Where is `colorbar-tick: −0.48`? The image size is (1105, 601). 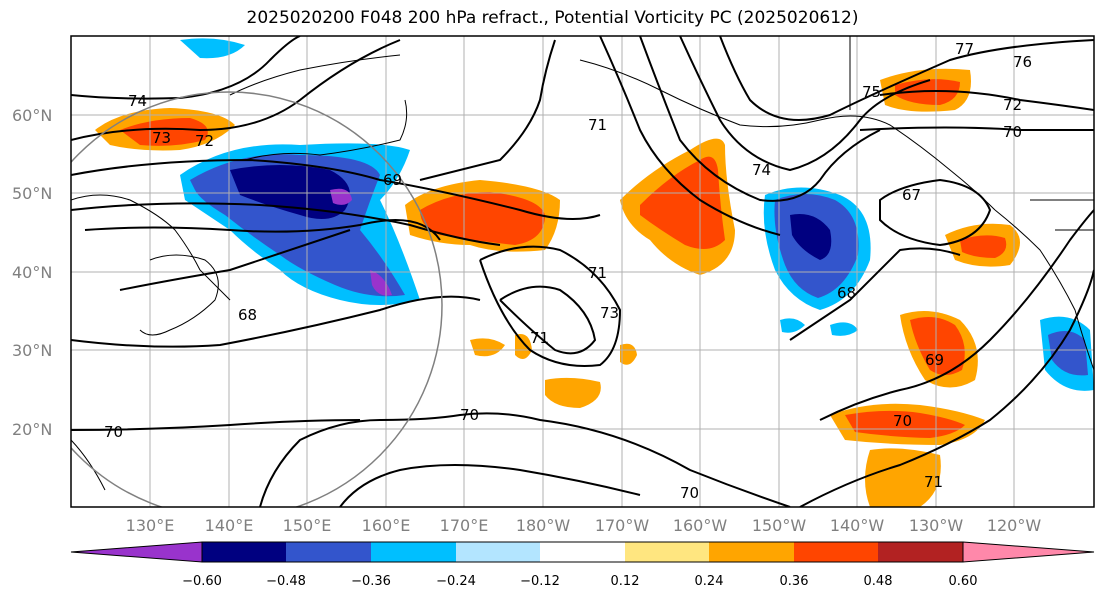
colorbar-tick: −0.48 is located at coordinates (286, 581).